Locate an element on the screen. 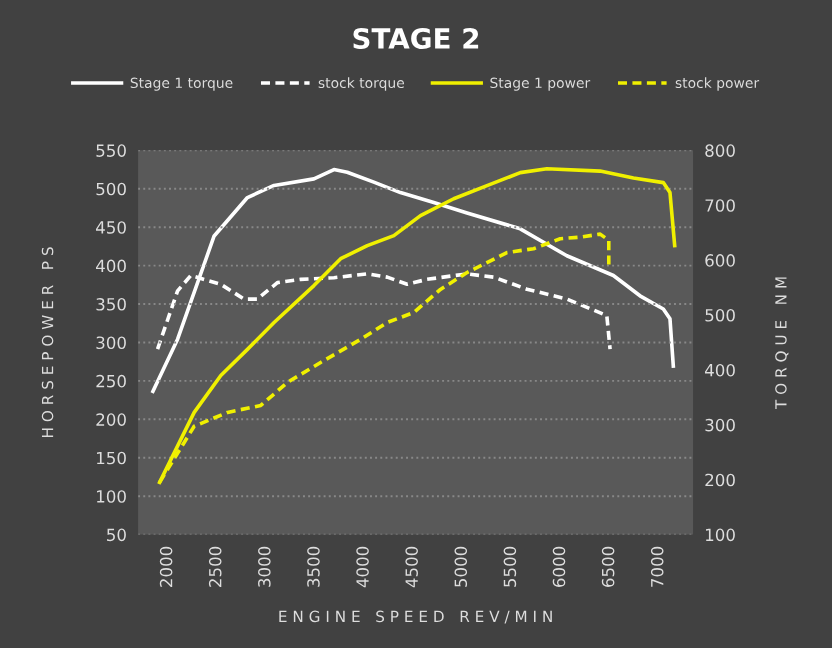 This screenshot has width=832, height=648. x-tick-label: 4500 is located at coordinates (411, 567).